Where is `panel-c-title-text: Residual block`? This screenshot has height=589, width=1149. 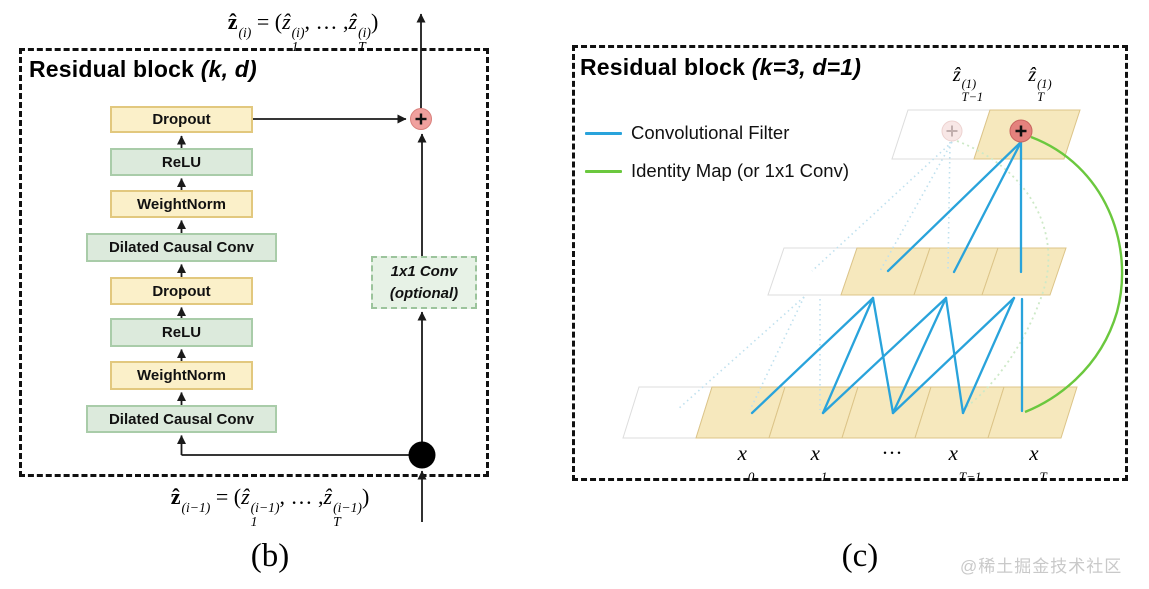 panel-c-title-text: Residual block is located at coordinates (666, 67).